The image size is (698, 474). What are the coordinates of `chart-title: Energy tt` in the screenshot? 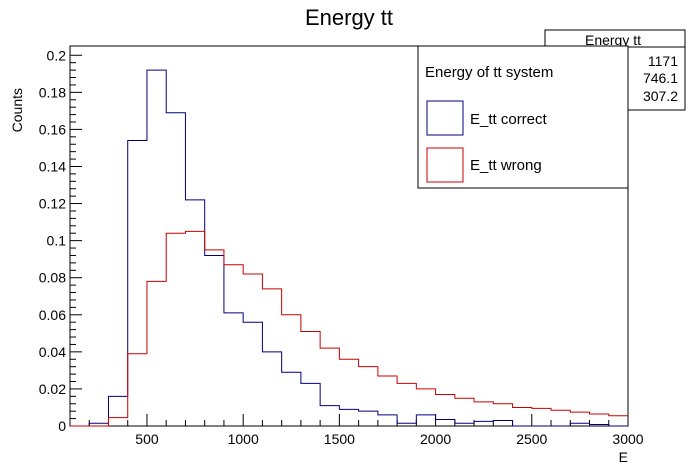 It's located at (349, 17).